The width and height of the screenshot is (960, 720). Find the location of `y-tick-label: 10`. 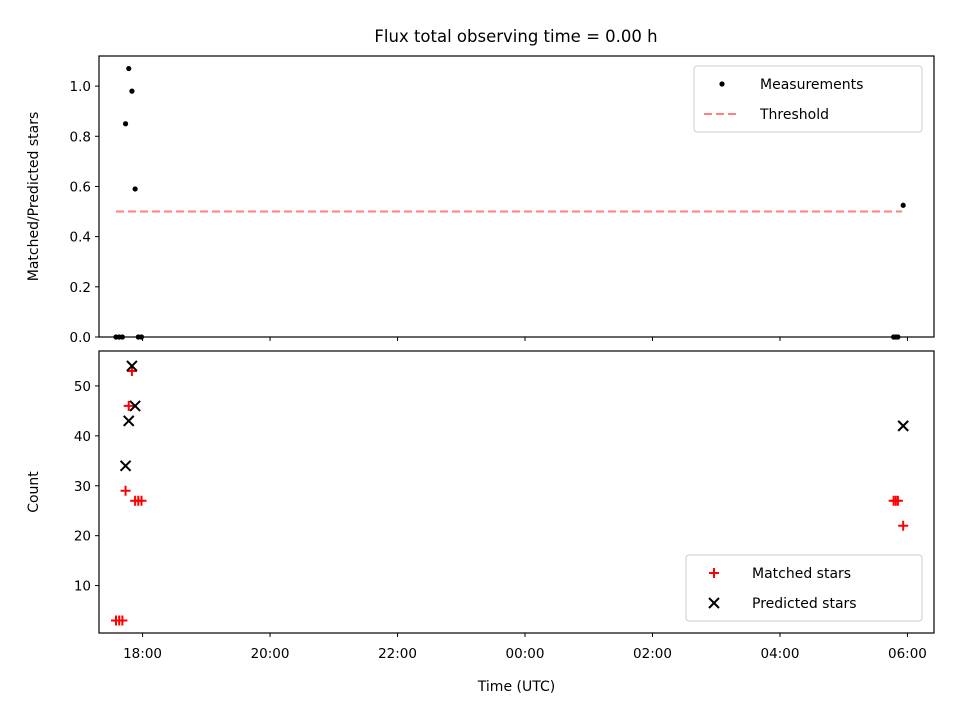

y-tick-label: 10 is located at coordinates (82, 587).